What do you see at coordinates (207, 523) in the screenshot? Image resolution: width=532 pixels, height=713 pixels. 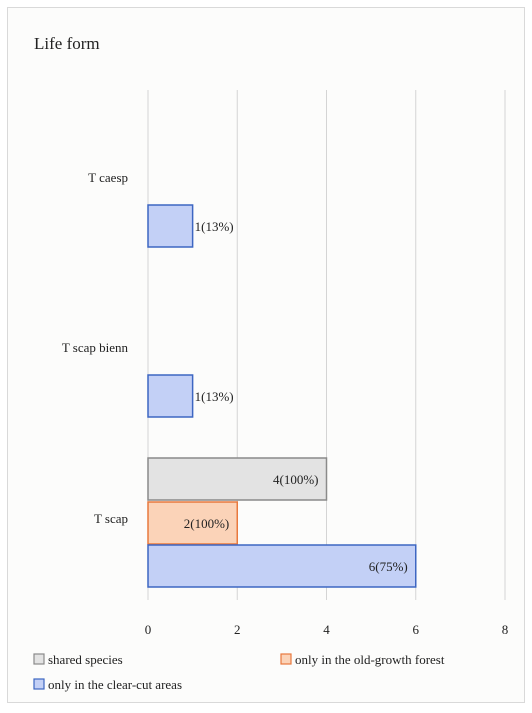 I see `data-label: 2(100%)` at bounding box center [207, 523].